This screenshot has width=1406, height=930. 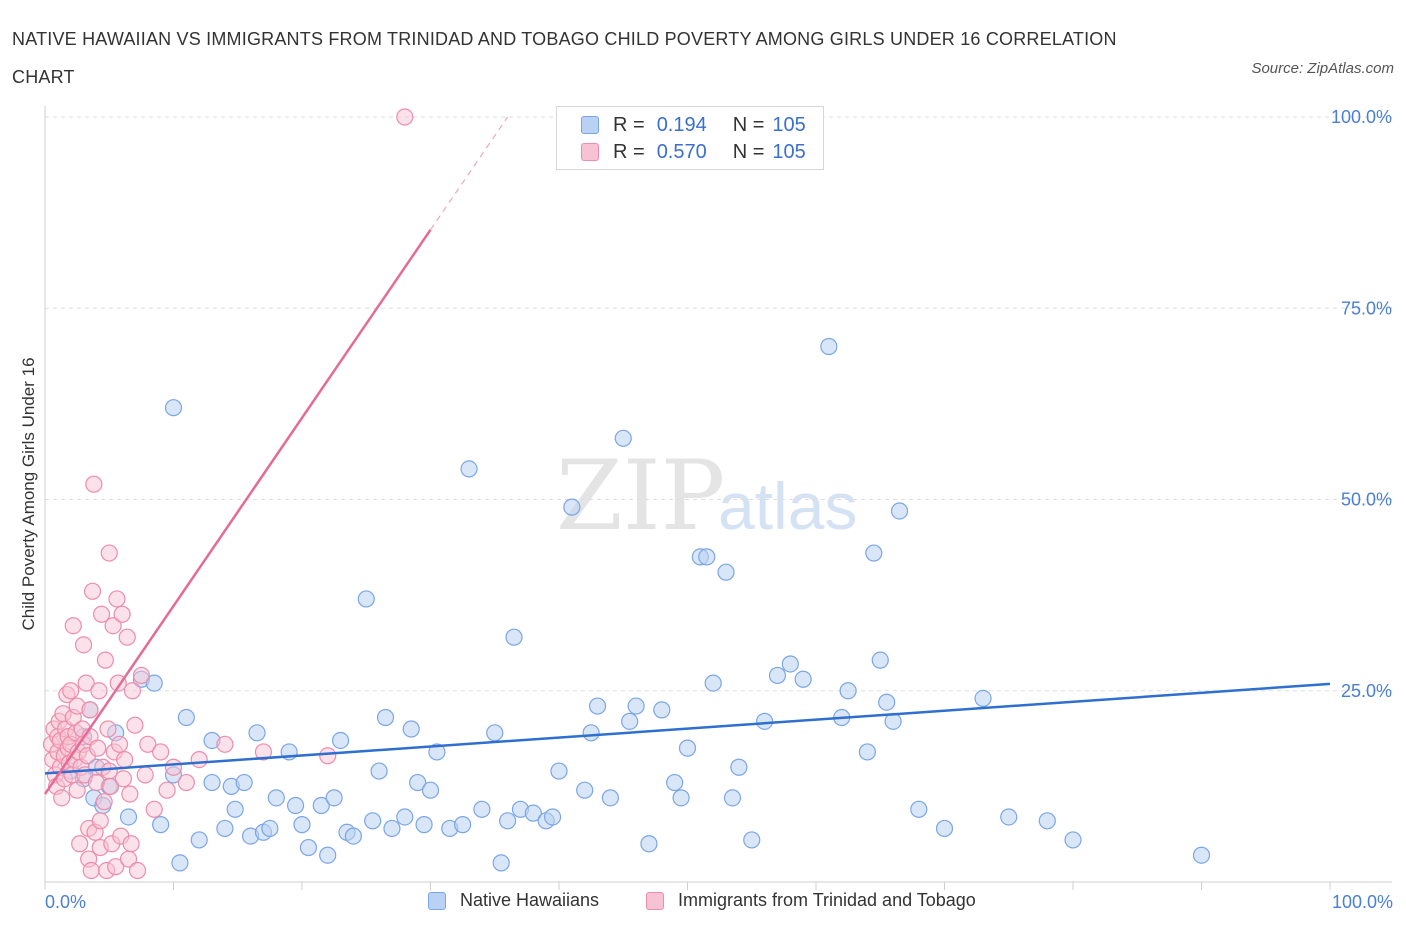 What do you see at coordinates (28, 493) in the screenshot?
I see `y-axis-label: Child Poverty Among Girls Under 16` at bounding box center [28, 493].